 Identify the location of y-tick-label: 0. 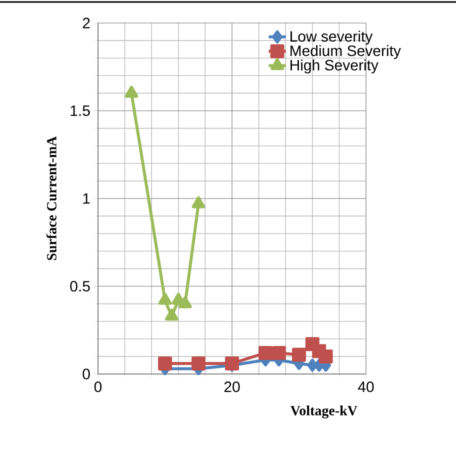
(86, 374).